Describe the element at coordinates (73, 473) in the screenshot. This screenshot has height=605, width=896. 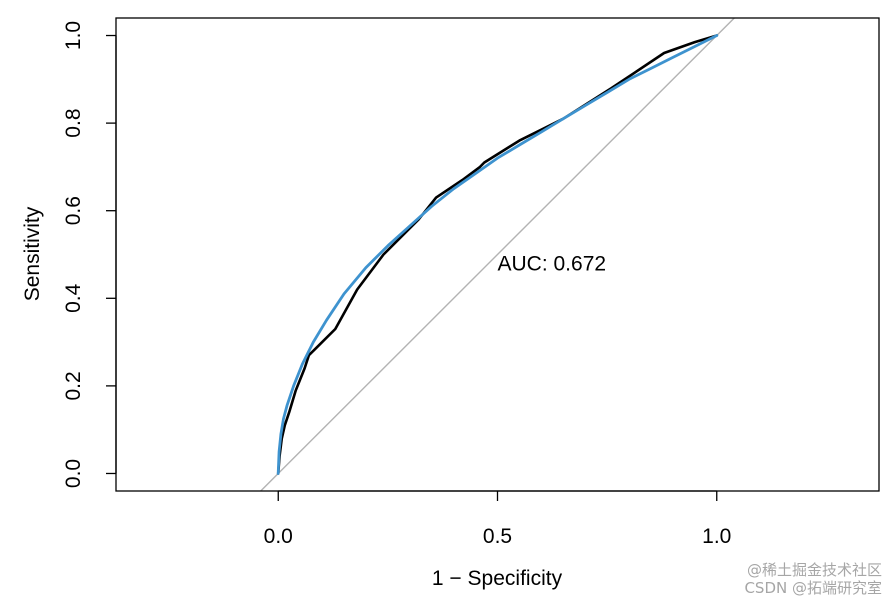
I see `y-tick-label: 0.0` at that location.